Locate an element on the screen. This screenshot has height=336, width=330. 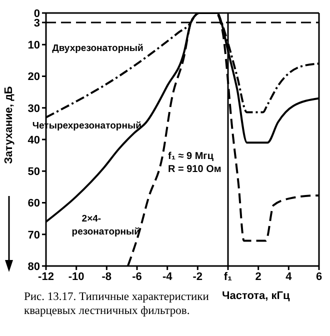
y-tick-label: 30 is located at coordinates (34, 108).